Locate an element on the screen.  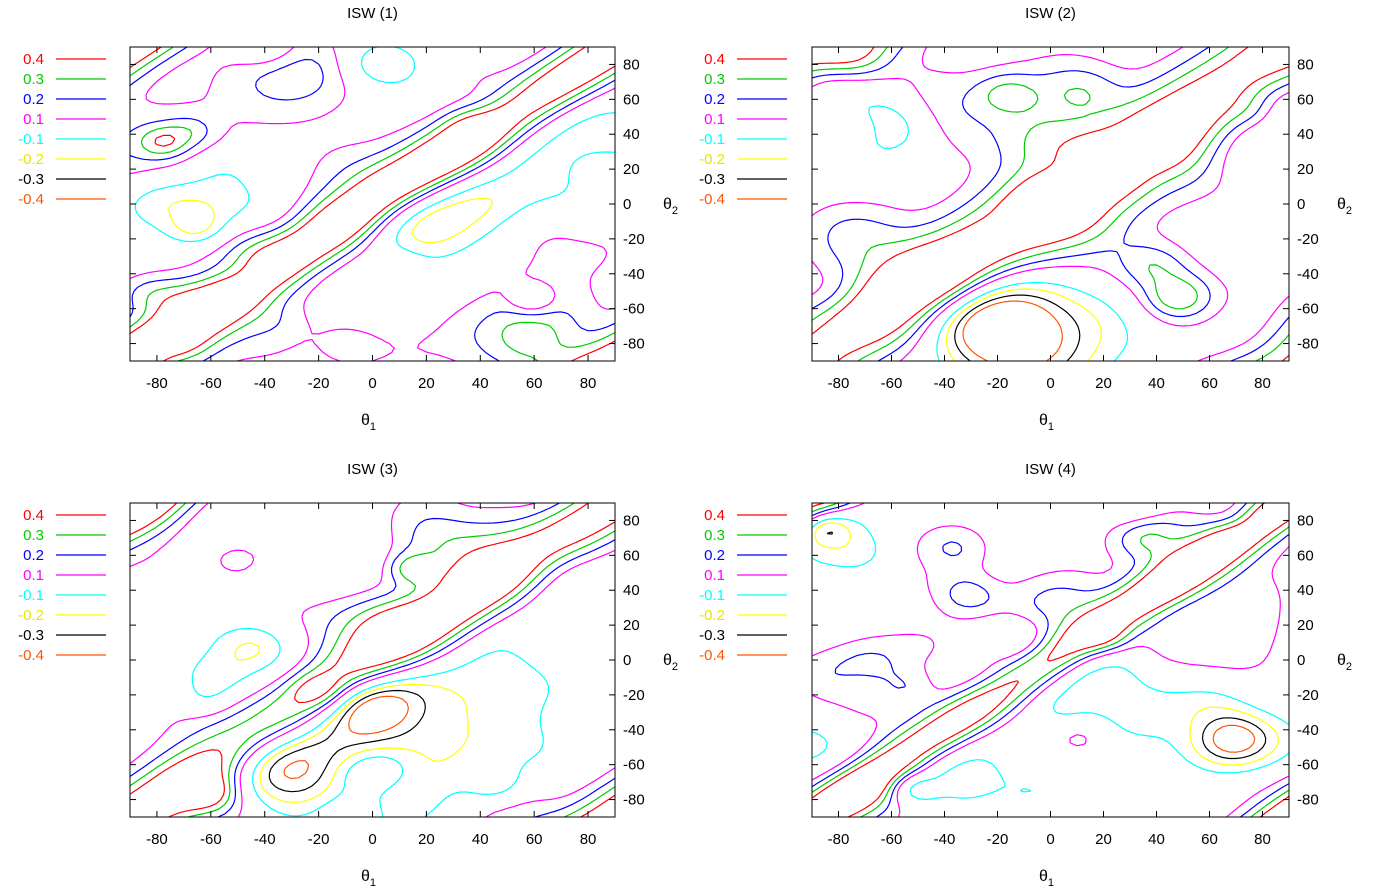
contour-level-0.4 is located at coordinates (372, 660).